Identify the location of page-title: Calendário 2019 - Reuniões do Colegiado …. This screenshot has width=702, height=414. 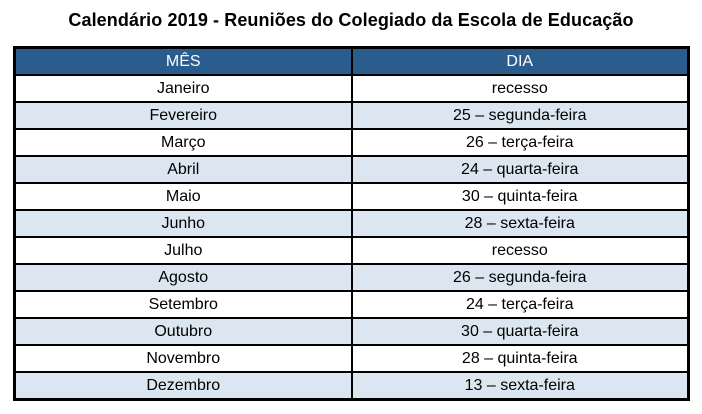
(351, 20).